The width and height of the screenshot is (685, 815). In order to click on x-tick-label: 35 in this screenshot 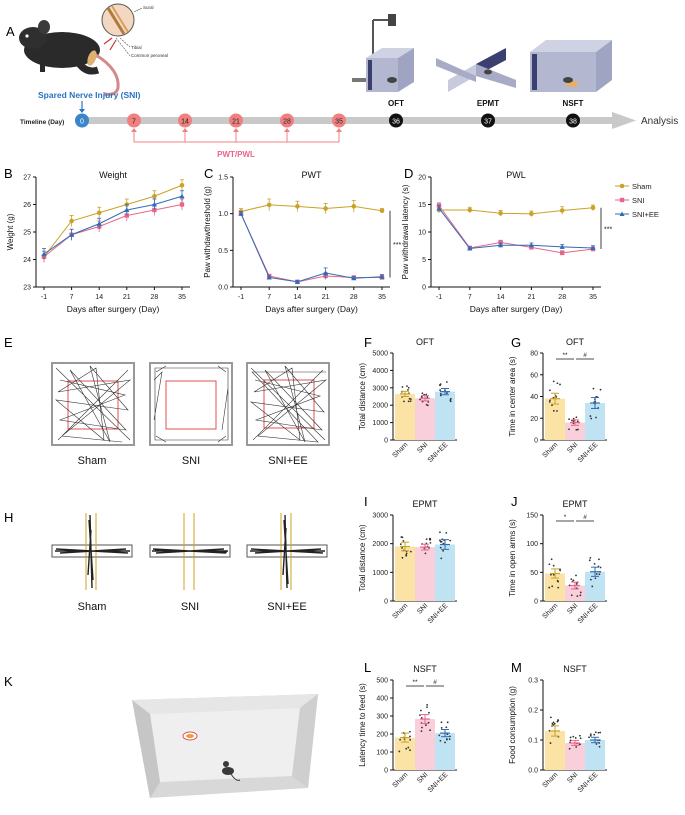, I will do `click(593, 297)`.